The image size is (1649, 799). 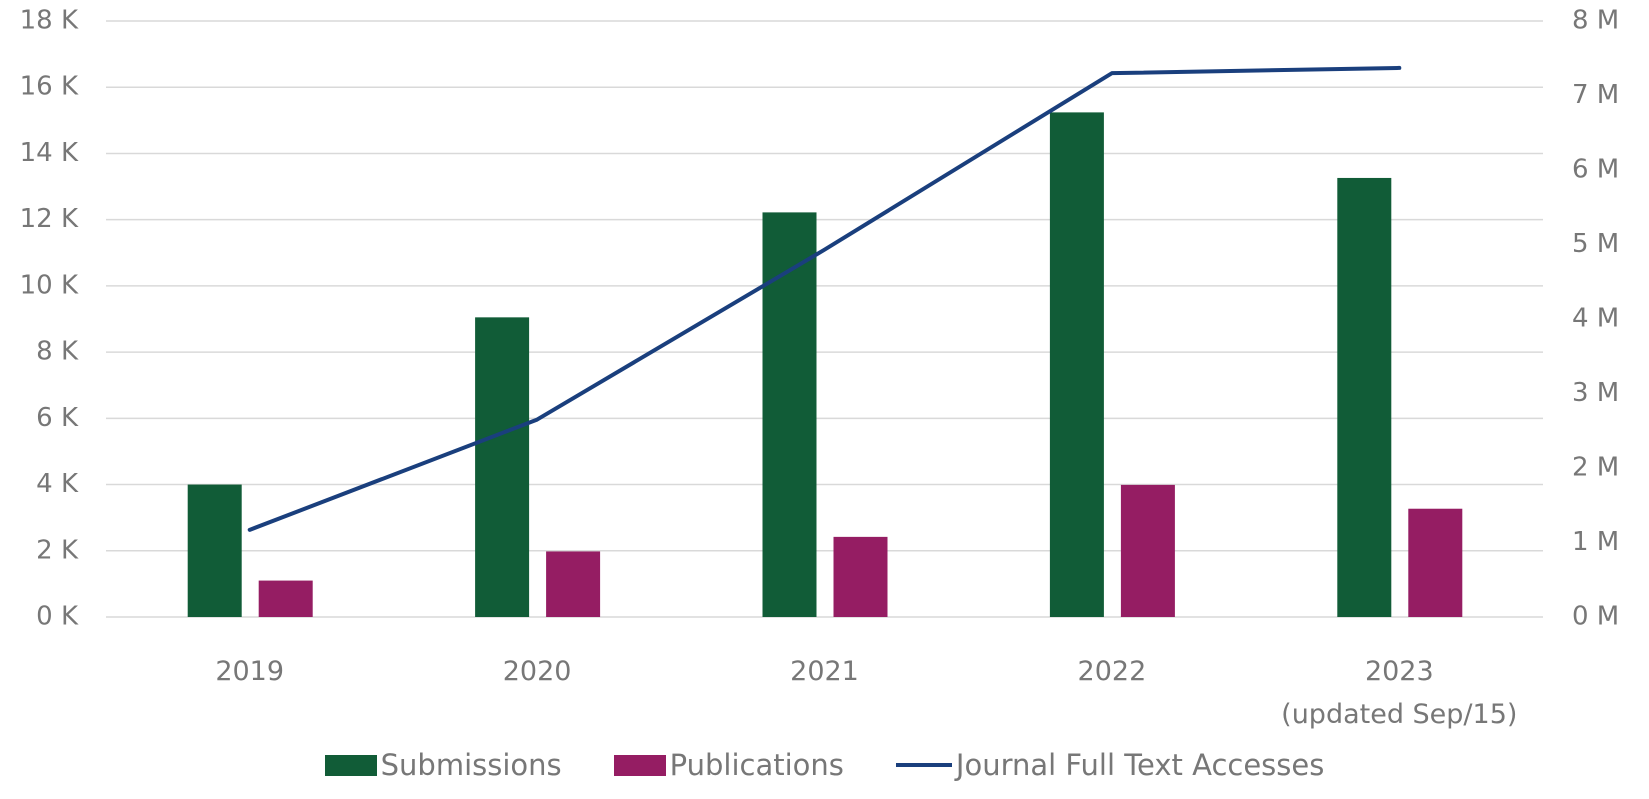 I want to click on y-tick-label: 8 K, so click(x=57, y=352).